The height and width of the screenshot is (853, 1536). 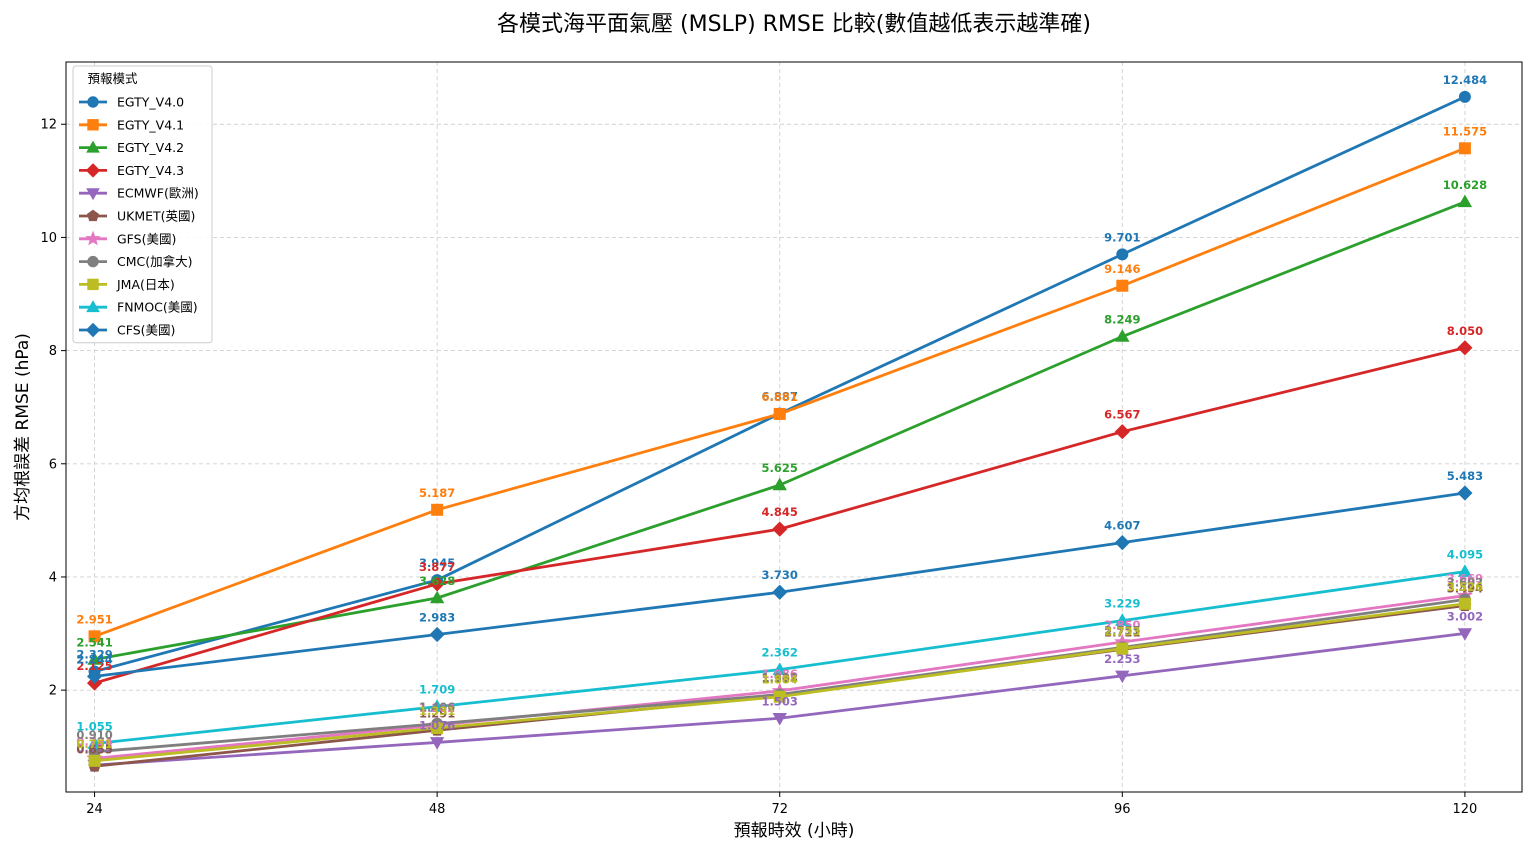 I want to click on legend-entry: CMC(加拿大), so click(x=155, y=261).